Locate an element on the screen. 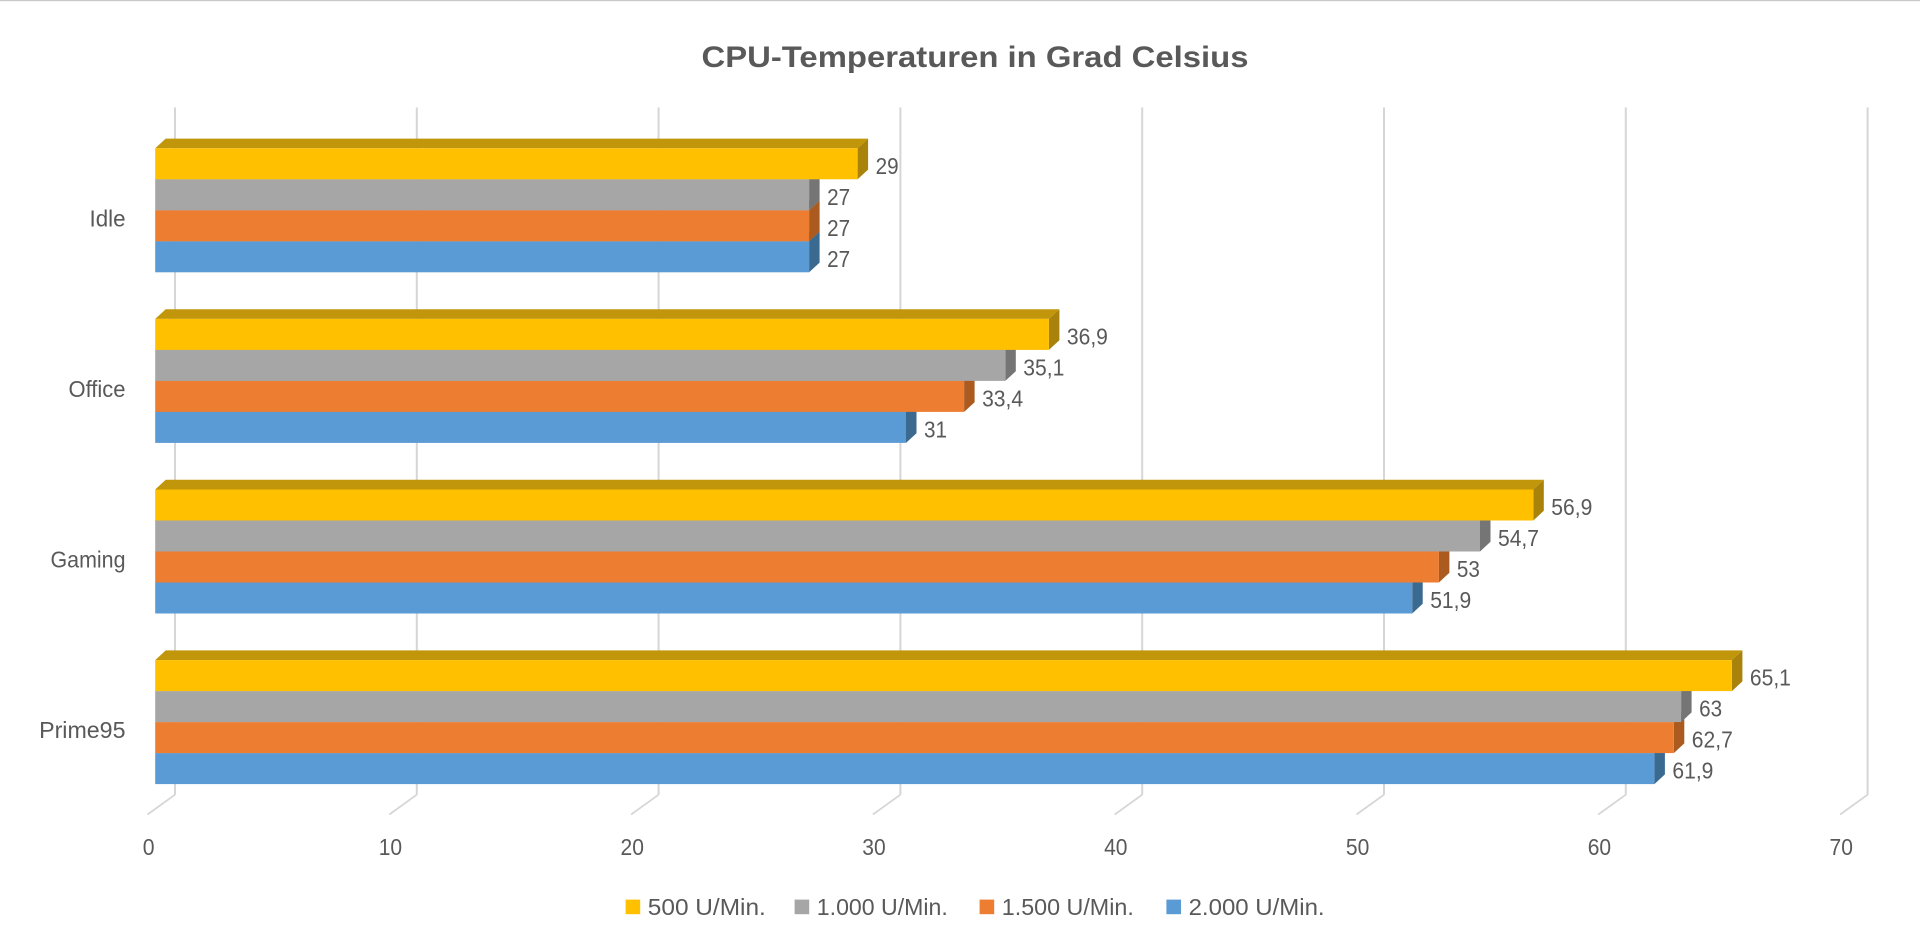 This screenshot has height=934, width=1920. svg-text: Prime95 is located at coordinates (82, 730).